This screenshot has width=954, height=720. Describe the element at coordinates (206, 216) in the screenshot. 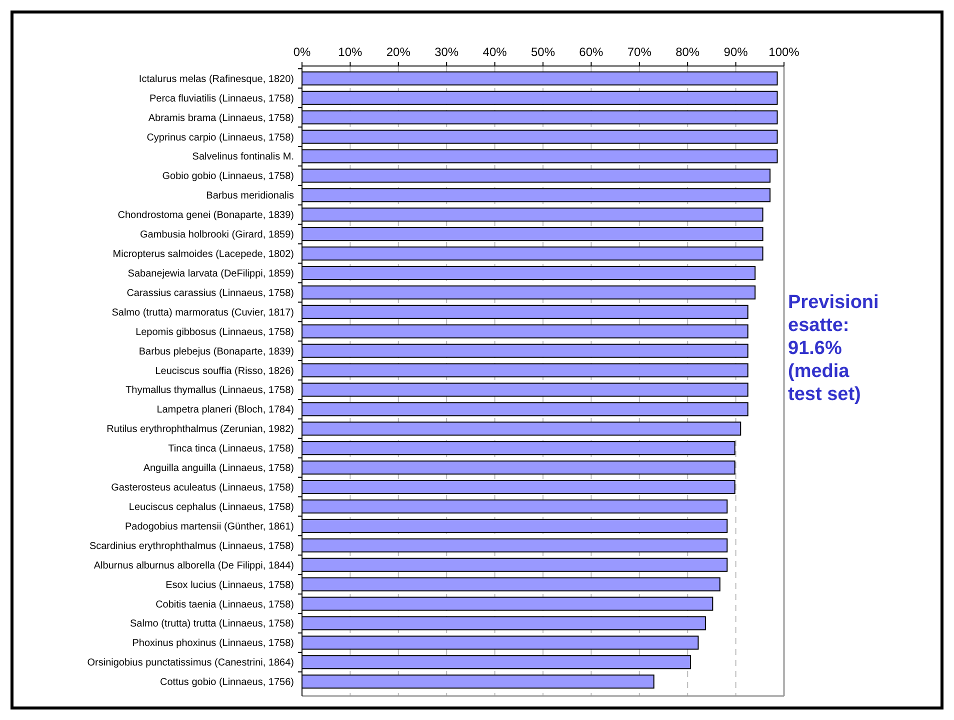

I see `y-tick-label: Chondrostoma genei (Bonaparte, 1839)` at that location.